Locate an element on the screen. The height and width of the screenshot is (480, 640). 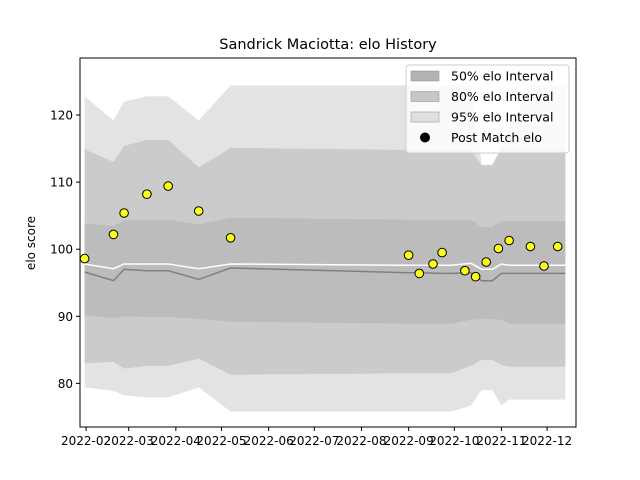
legend-swatch-band95 is located at coordinates (425, 117).